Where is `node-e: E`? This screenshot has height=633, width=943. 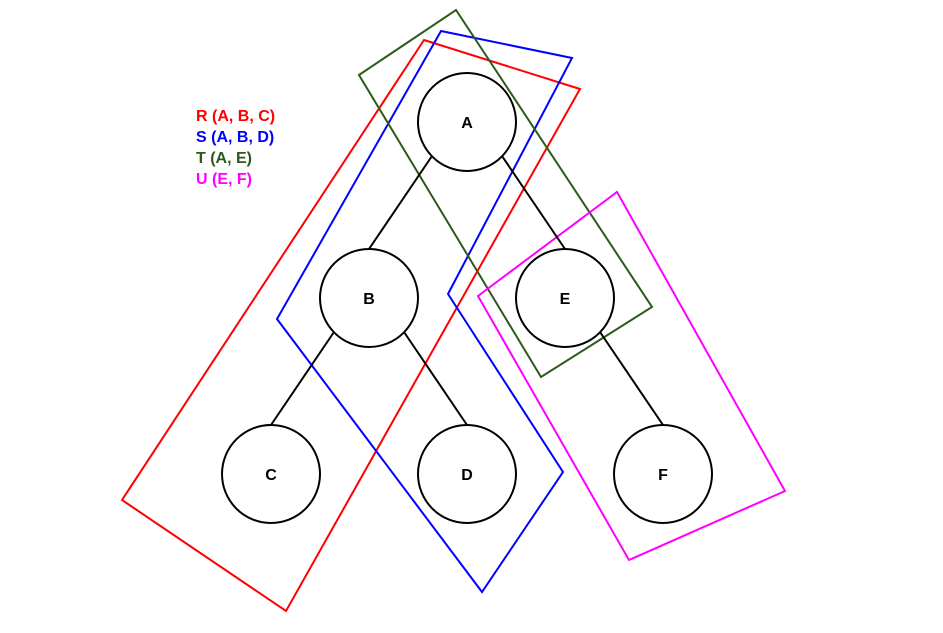 node-e: E is located at coordinates (565, 298).